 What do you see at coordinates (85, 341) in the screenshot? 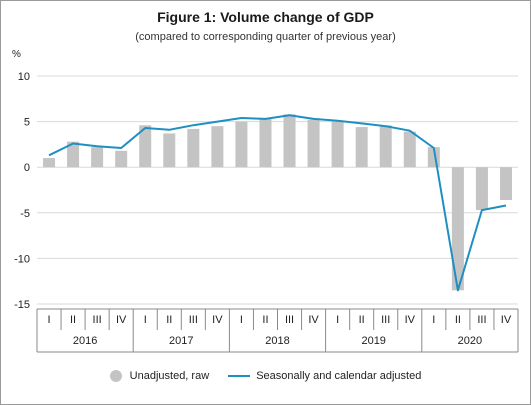
I see `year-tick-label: 2016` at bounding box center [85, 341].